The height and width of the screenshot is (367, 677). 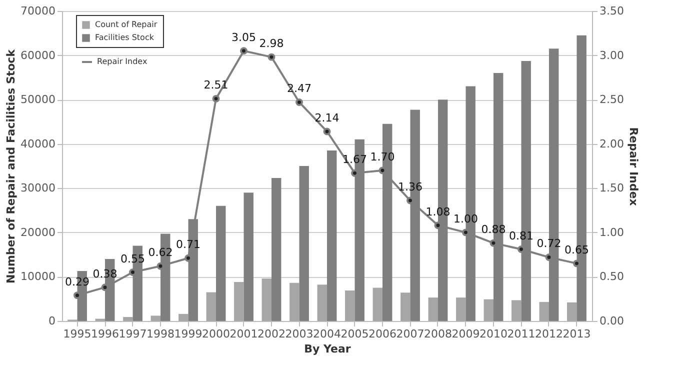 What do you see at coordinates (382, 334) in the screenshot?
I see `x-tick-label: 2006` at bounding box center [382, 334].